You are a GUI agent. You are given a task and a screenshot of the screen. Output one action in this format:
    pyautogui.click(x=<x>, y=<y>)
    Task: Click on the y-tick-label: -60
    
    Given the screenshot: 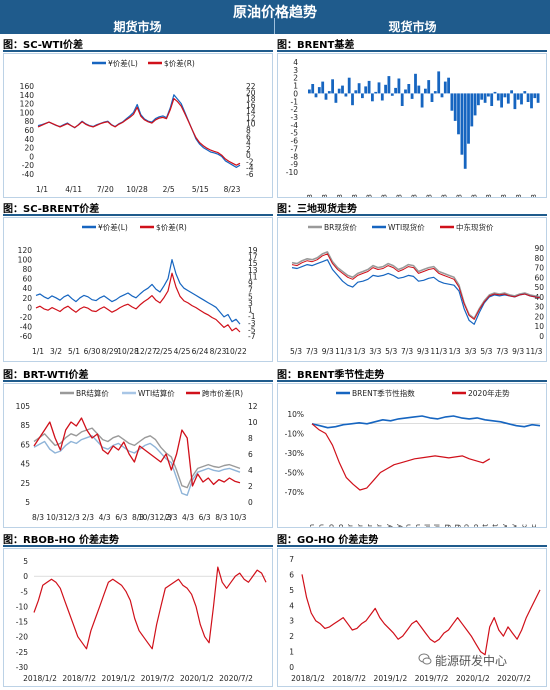 What is the action you would take?
    pyautogui.click(x=26, y=336)
    